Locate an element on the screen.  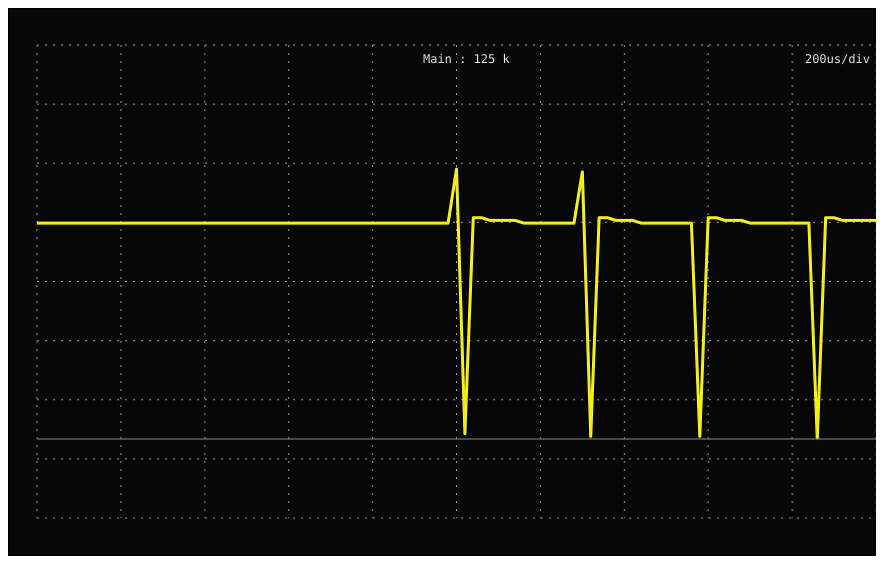
text: 200us/div is located at coordinates (837, 59).